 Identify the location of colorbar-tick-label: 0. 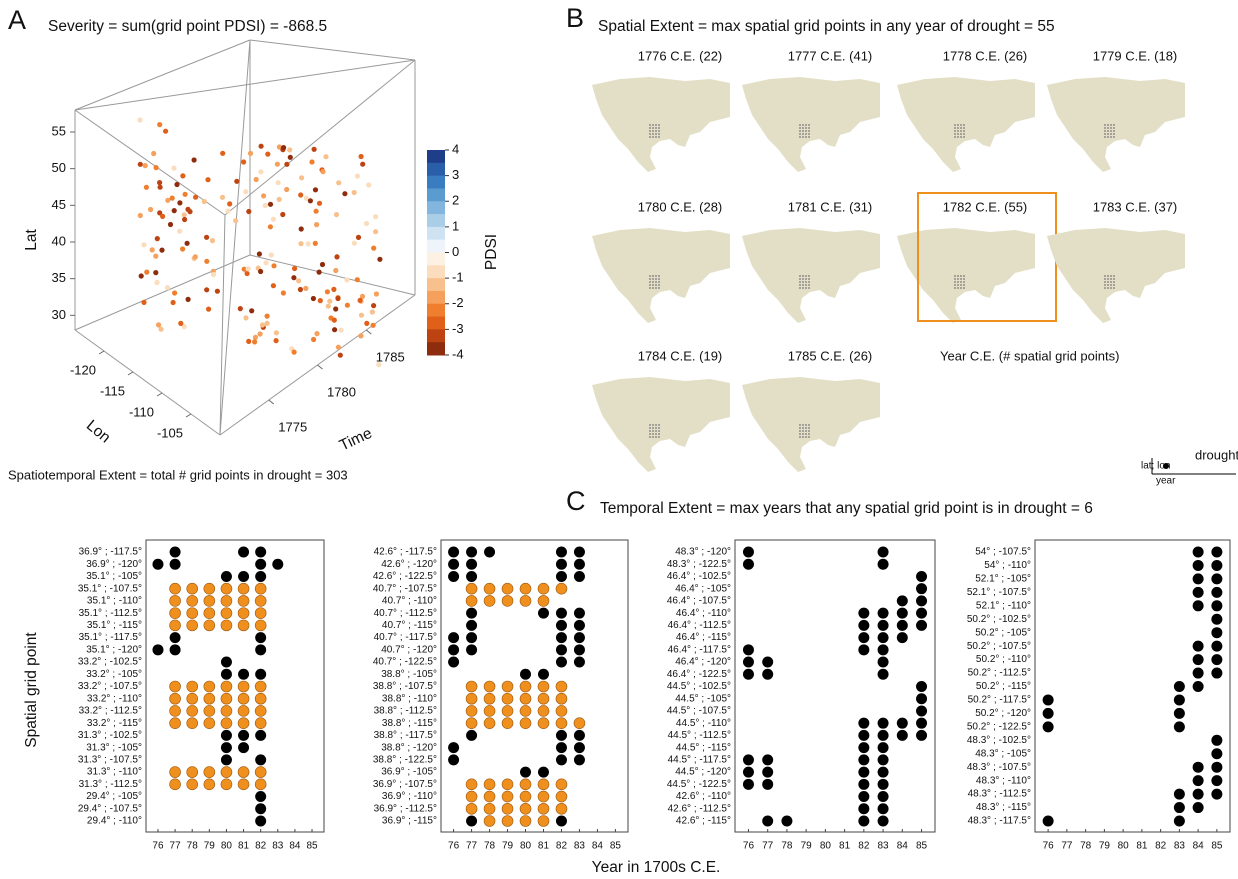
(455, 251).